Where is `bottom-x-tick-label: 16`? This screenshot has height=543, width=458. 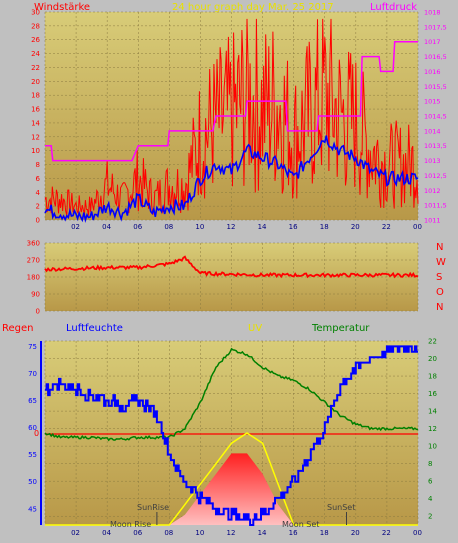 bottom-x-tick-label: 16 is located at coordinates (293, 533).